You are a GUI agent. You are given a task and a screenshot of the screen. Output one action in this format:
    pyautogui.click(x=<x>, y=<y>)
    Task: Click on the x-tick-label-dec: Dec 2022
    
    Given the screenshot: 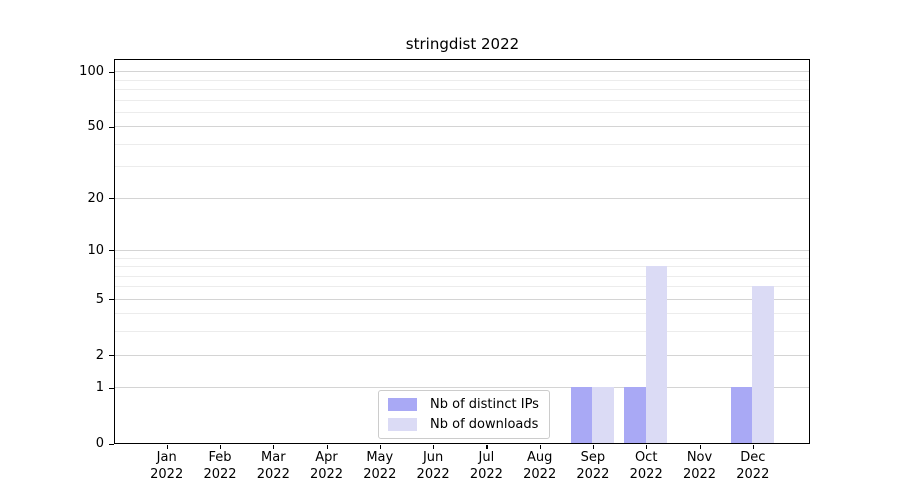 What is the action you would take?
    pyautogui.click(x=753, y=466)
    